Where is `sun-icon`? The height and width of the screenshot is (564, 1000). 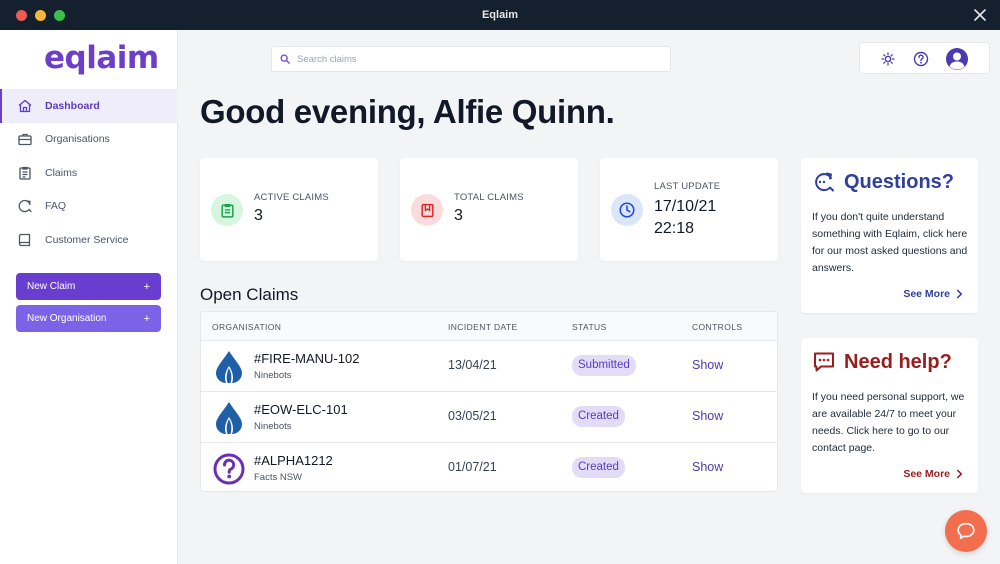 sun-icon is located at coordinates (888, 59).